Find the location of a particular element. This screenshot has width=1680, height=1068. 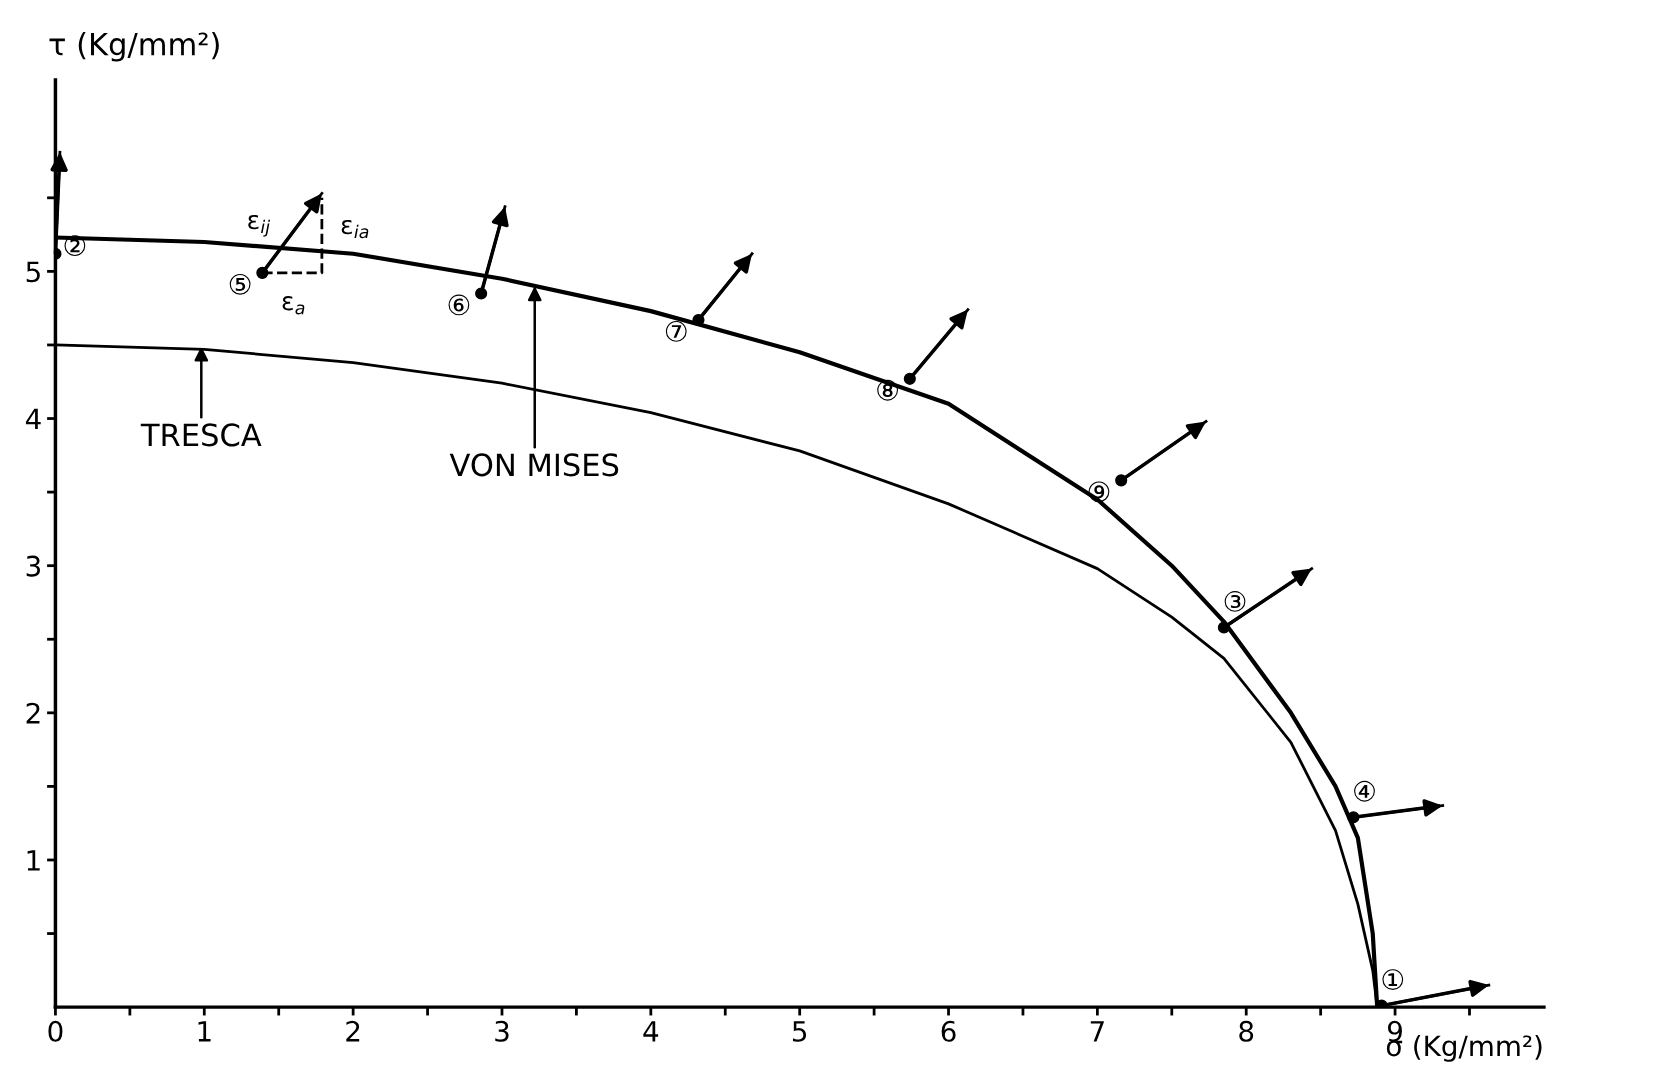

x-tick-label: 4 is located at coordinates (651, 1031).